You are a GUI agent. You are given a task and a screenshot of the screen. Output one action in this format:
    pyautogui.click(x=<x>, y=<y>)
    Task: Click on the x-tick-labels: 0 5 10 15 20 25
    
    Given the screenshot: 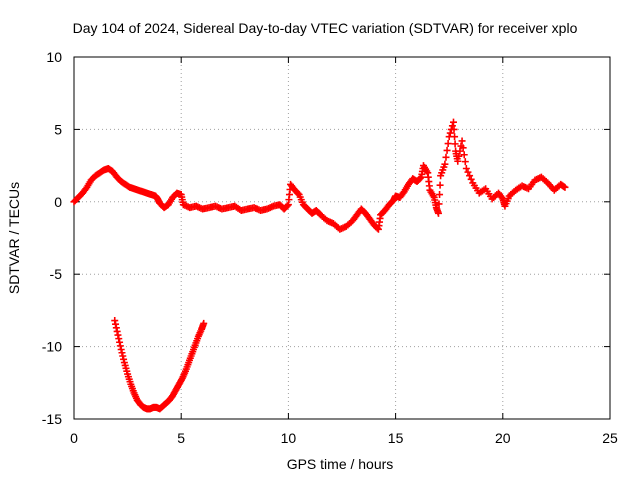 What is the action you would take?
    pyautogui.click(x=344, y=438)
    